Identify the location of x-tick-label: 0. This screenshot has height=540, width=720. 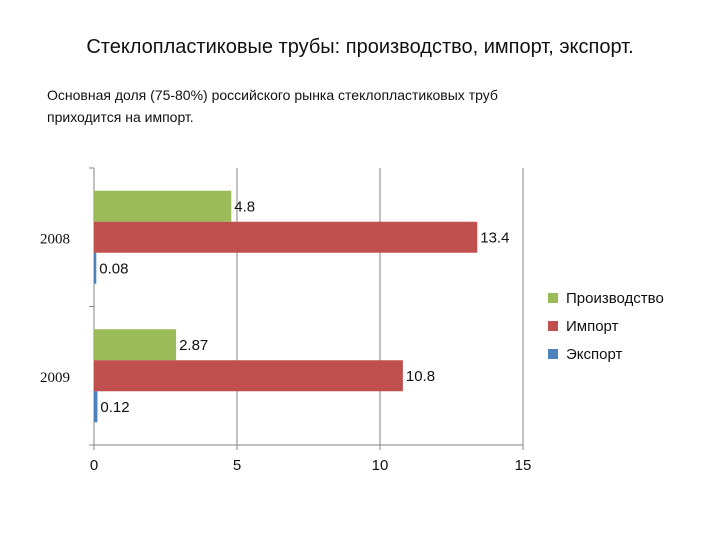
(94, 465).